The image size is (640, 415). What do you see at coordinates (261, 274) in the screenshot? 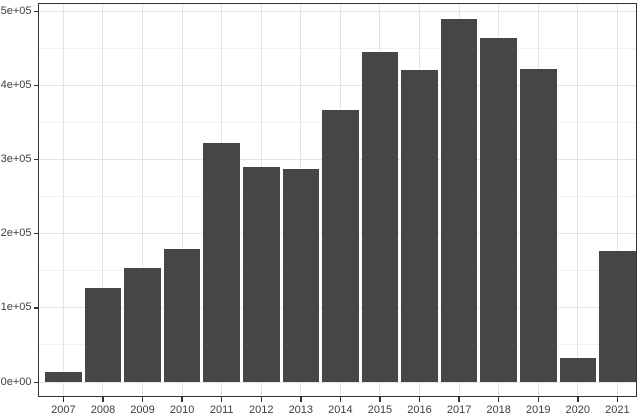
I see `bar-2012` at bounding box center [261, 274].